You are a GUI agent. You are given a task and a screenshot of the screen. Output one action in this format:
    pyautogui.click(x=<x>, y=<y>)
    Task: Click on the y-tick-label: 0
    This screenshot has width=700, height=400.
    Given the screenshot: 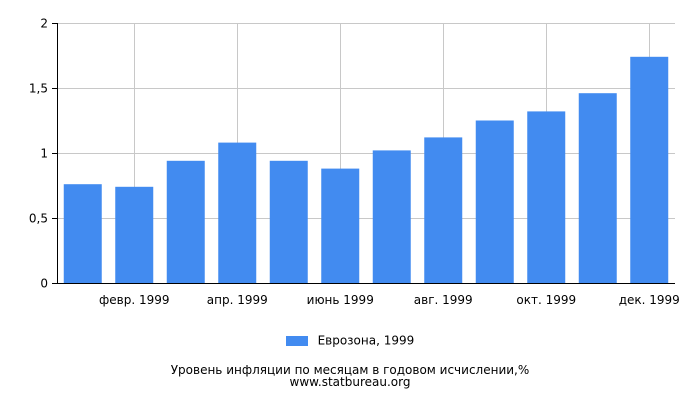 What is the action you would take?
    pyautogui.click(x=44, y=284)
    